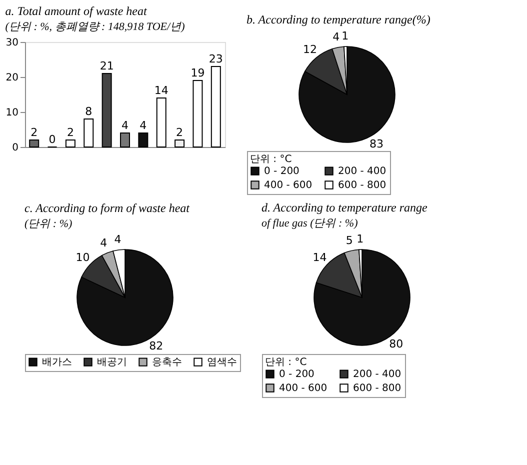  What do you see at coordinates (310, 49) in the screenshot?
I see `data-label: 12` at bounding box center [310, 49].